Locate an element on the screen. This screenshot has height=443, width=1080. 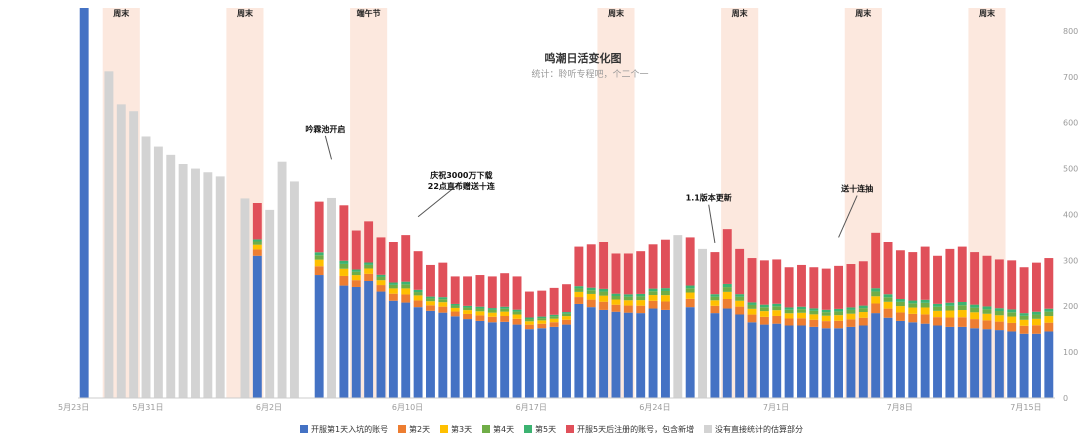
bar-day1 is located at coordinates (84, 203).